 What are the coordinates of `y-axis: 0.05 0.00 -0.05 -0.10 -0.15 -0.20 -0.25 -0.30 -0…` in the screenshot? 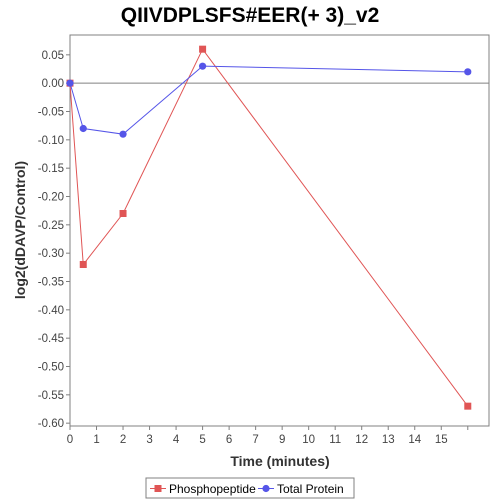 It's located at (54, 240).